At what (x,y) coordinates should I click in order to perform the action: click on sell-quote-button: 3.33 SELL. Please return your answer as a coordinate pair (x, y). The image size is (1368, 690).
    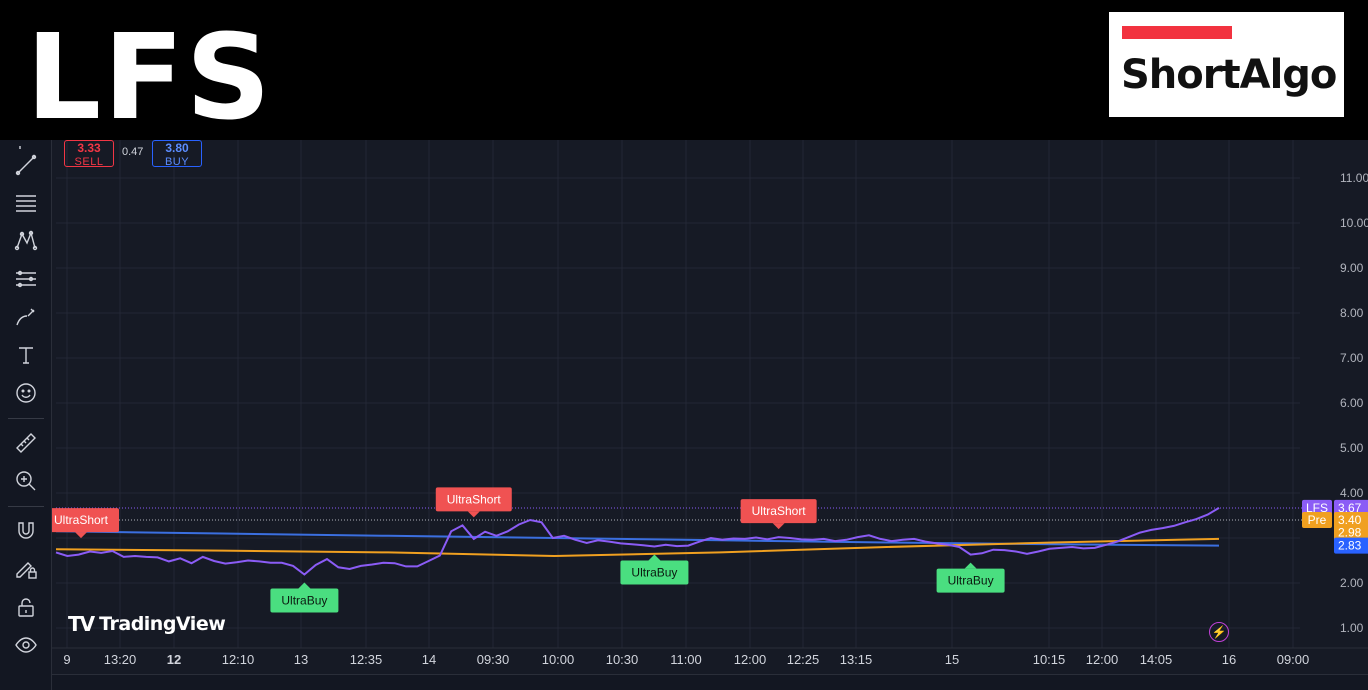
    Looking at the image, I should click on (89, 154).